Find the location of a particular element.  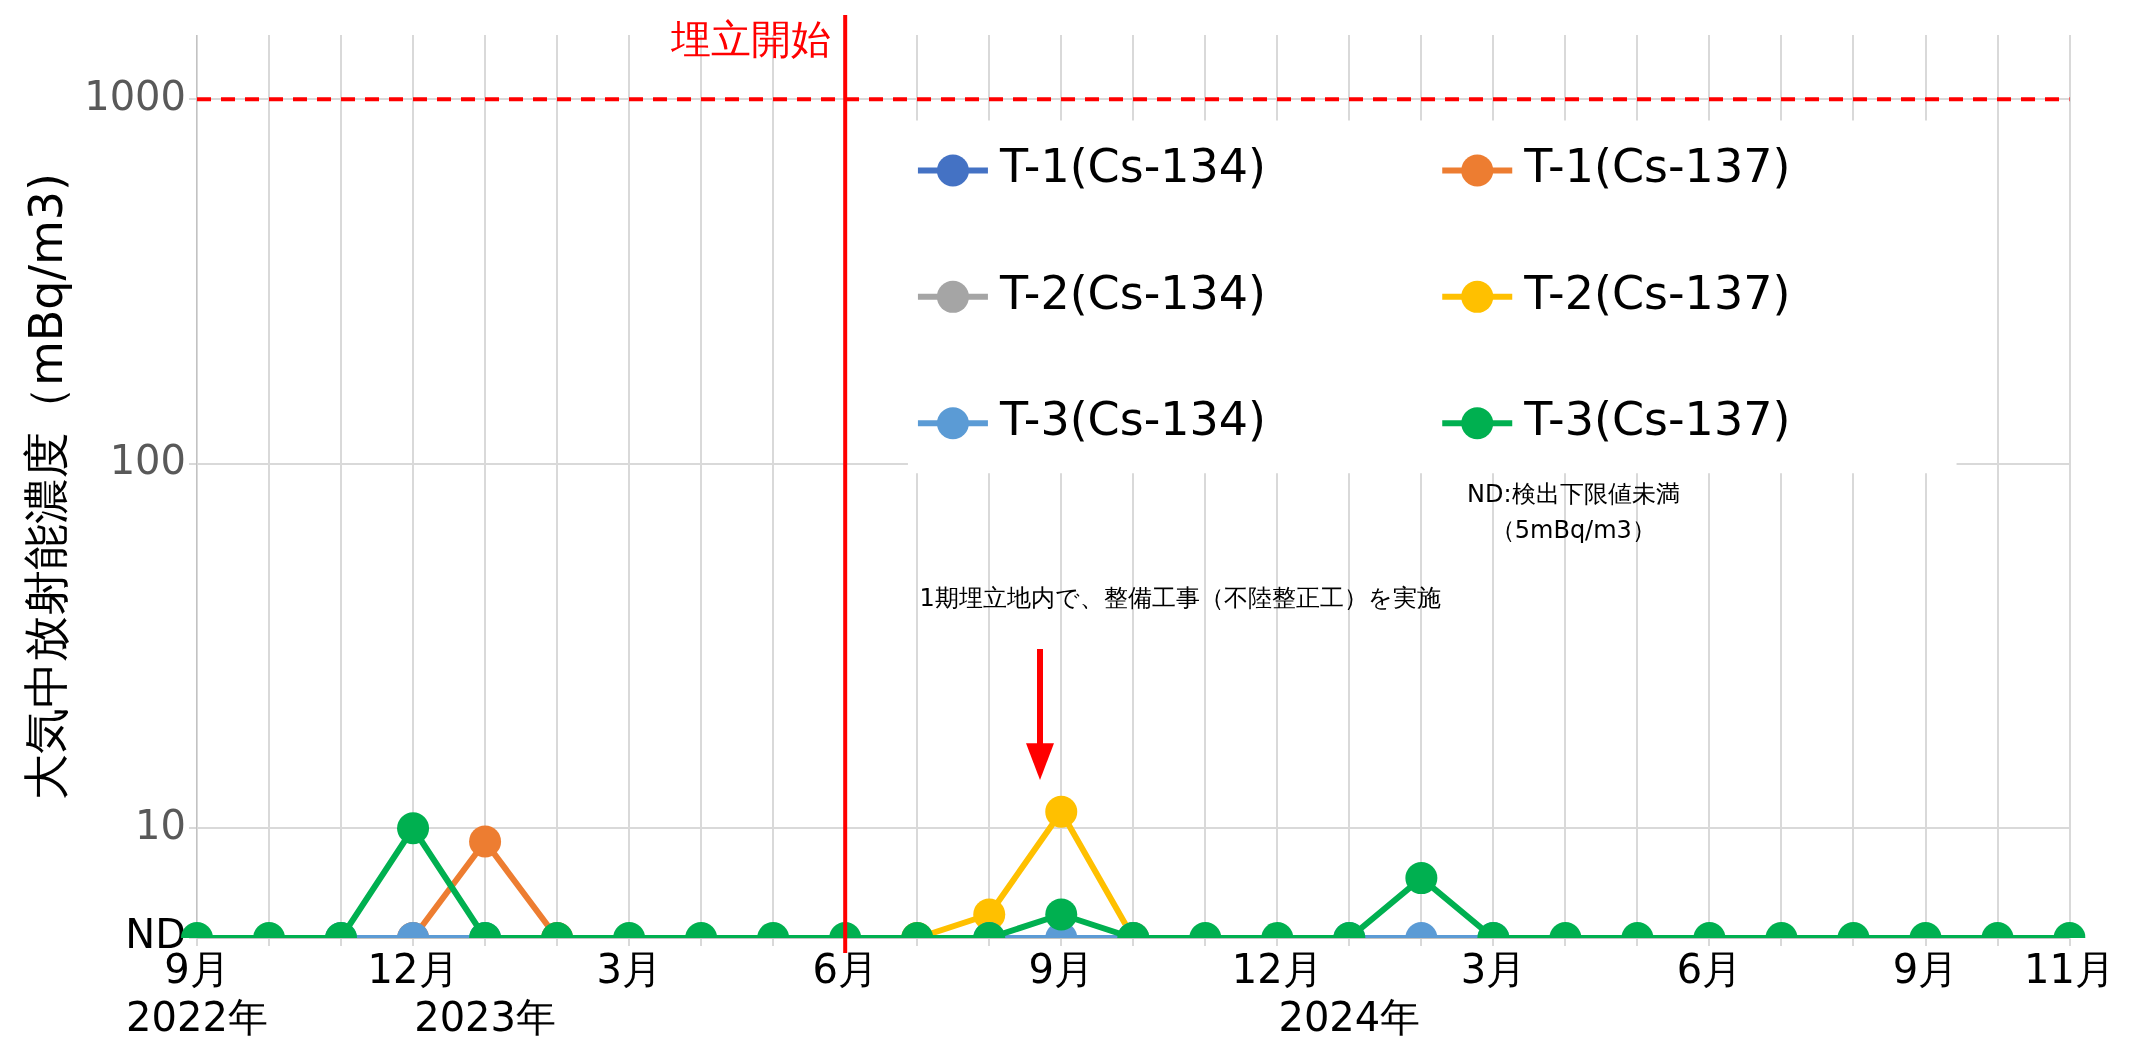

annotation: （5mBq/m3） is located at coordinates (1573, 529).